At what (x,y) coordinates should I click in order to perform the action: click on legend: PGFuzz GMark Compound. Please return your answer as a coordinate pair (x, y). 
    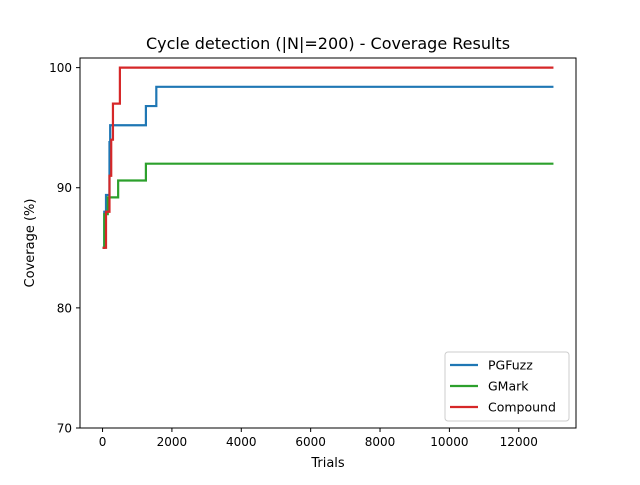
    Looking at the image, I should click on (507, 386).